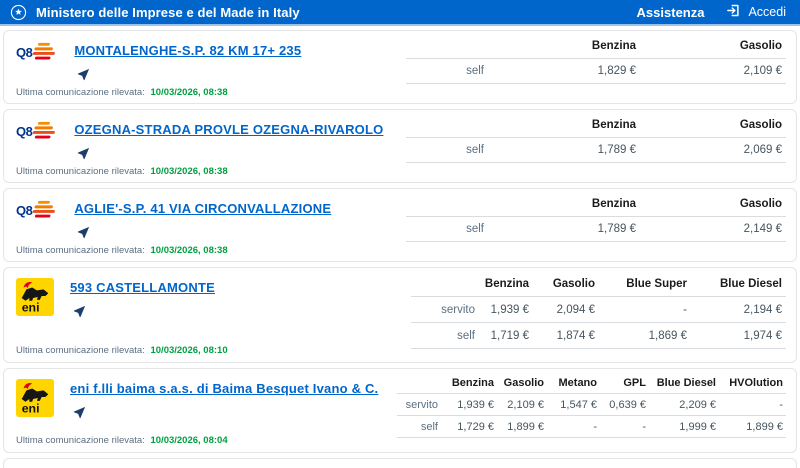 The image size is (800, 468). I want to click on station-name-link: OZEGNA-STRADA PROVLE OZEGNA-RIVAROLO, so click(229, 129).